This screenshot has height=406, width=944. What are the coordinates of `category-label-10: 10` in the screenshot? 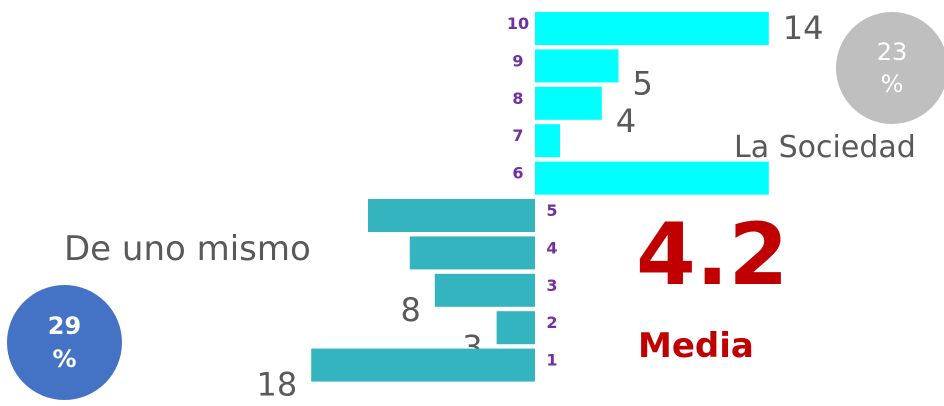 It's located at (518, 23).